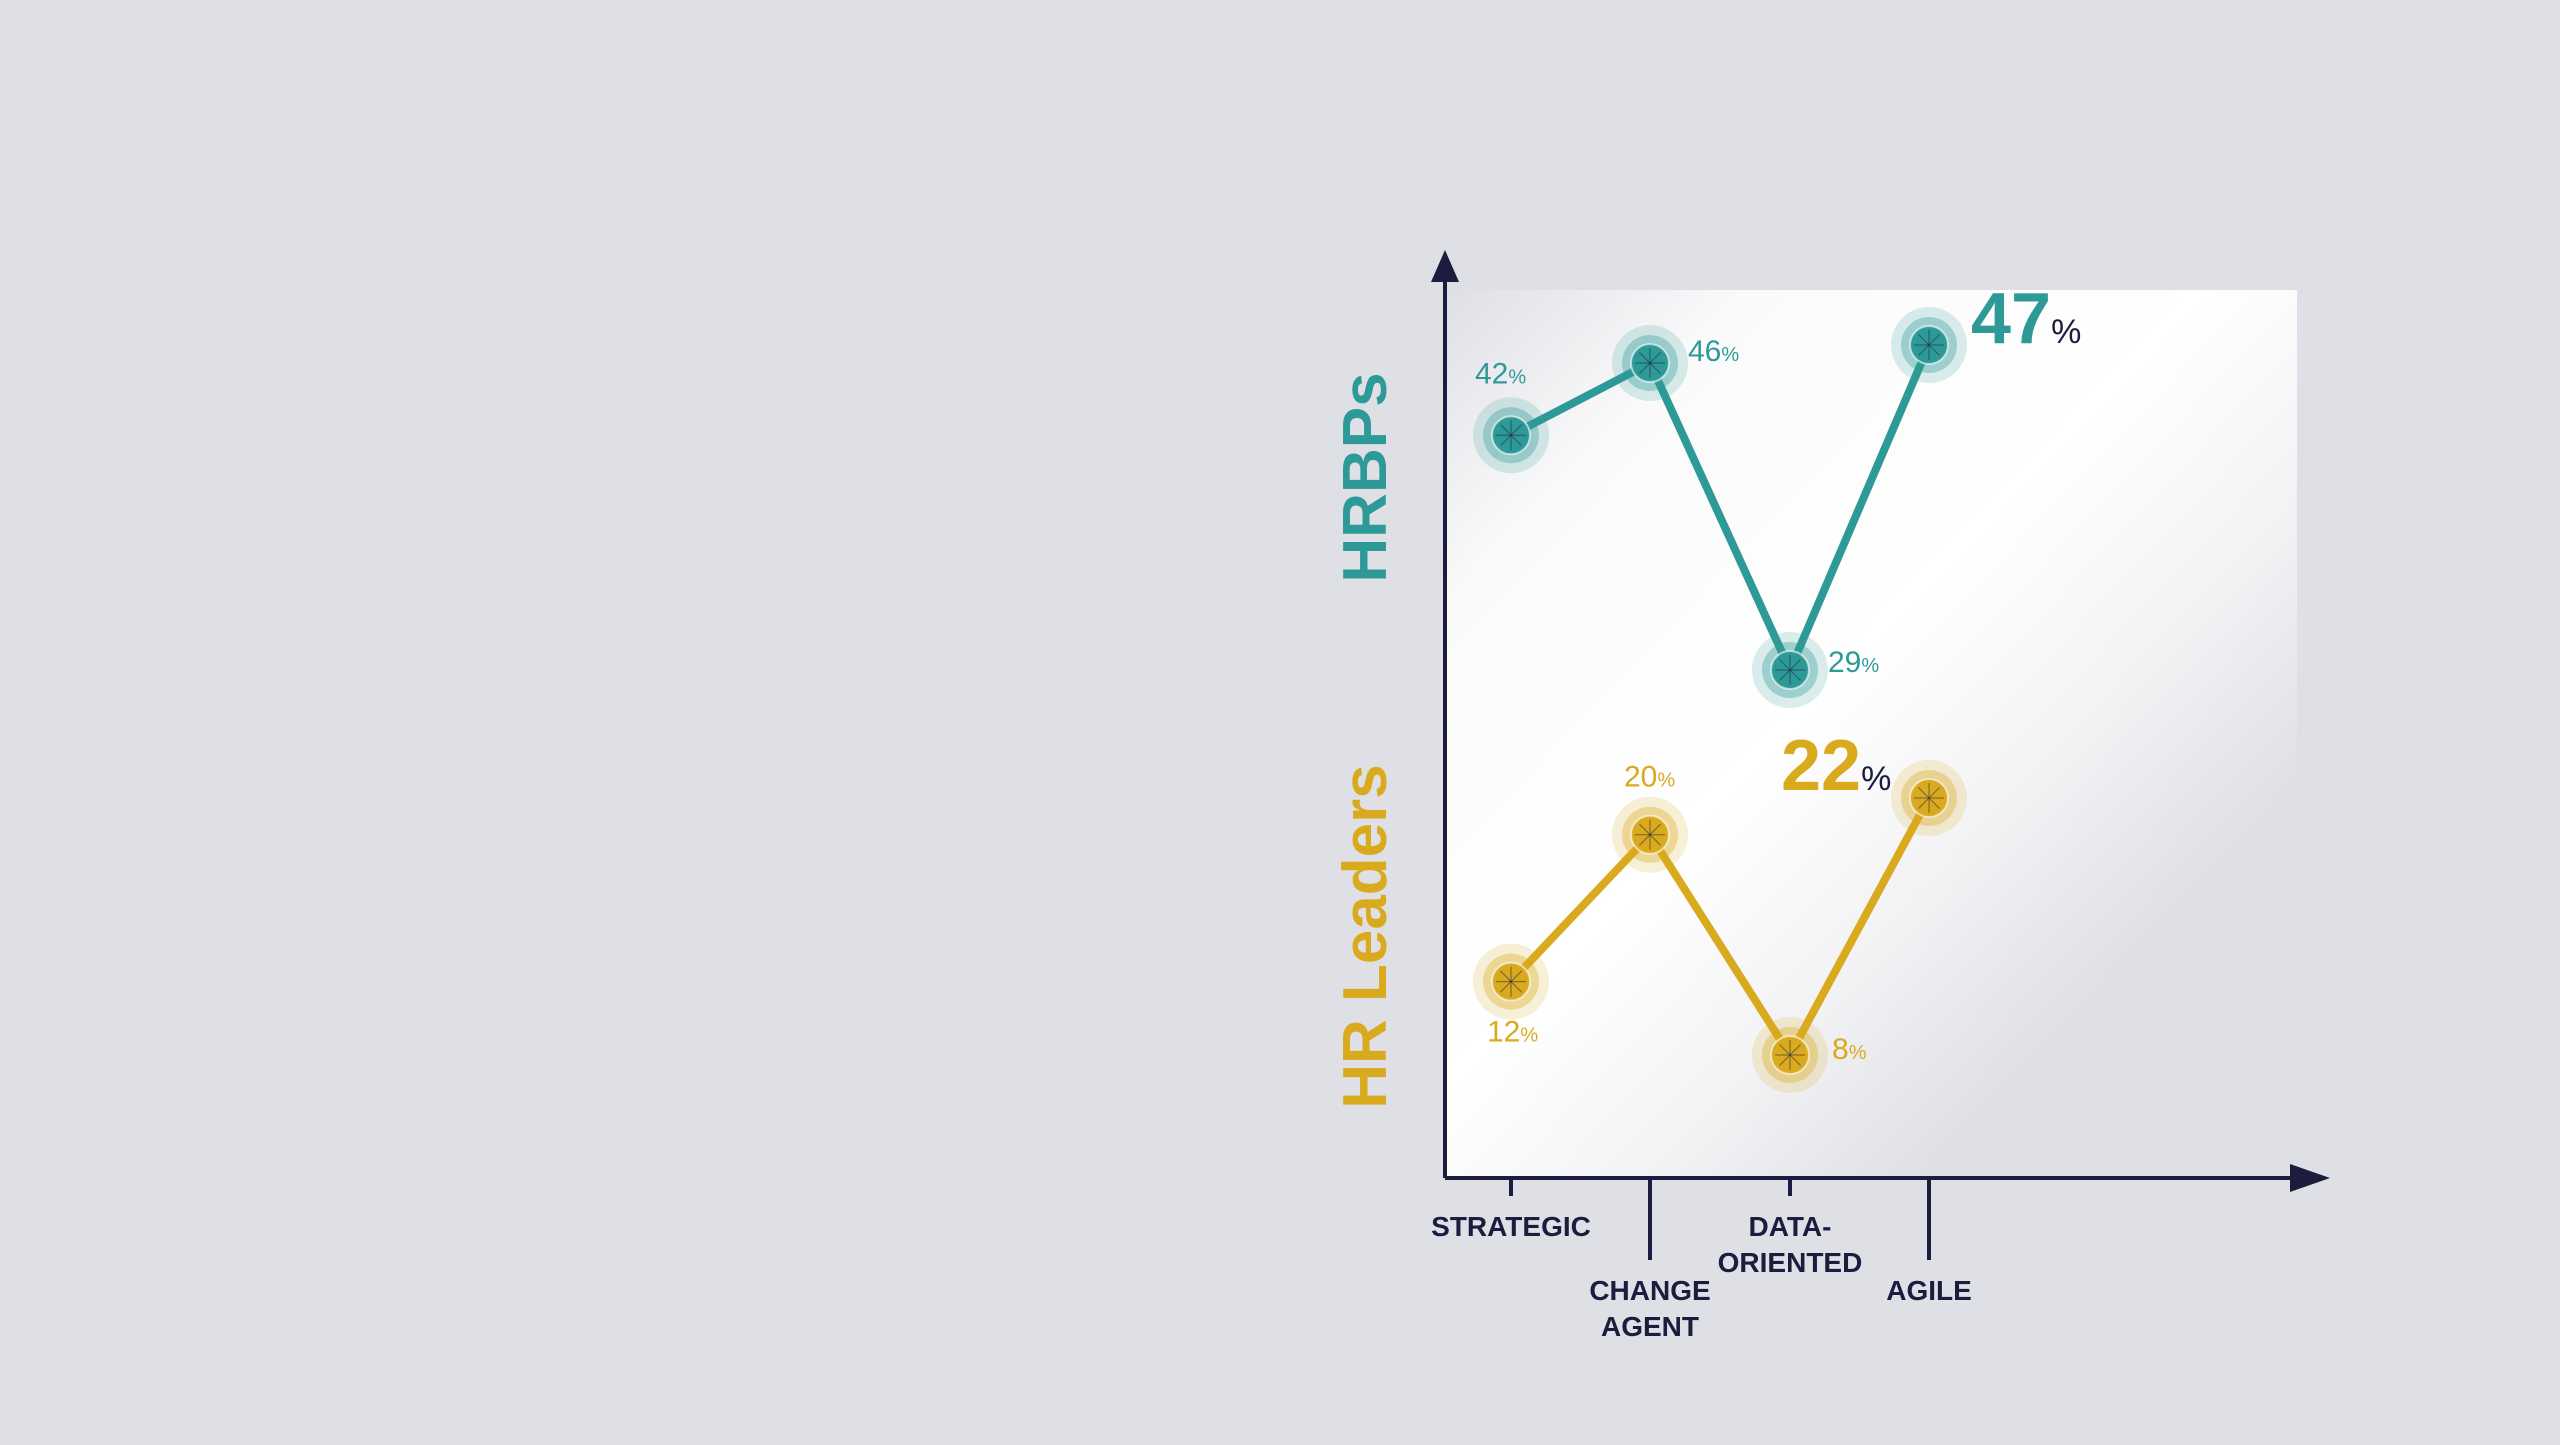  Describe the element at coordinates (1821, 766) in the screenshot. I see `value-number: 22` at that location.